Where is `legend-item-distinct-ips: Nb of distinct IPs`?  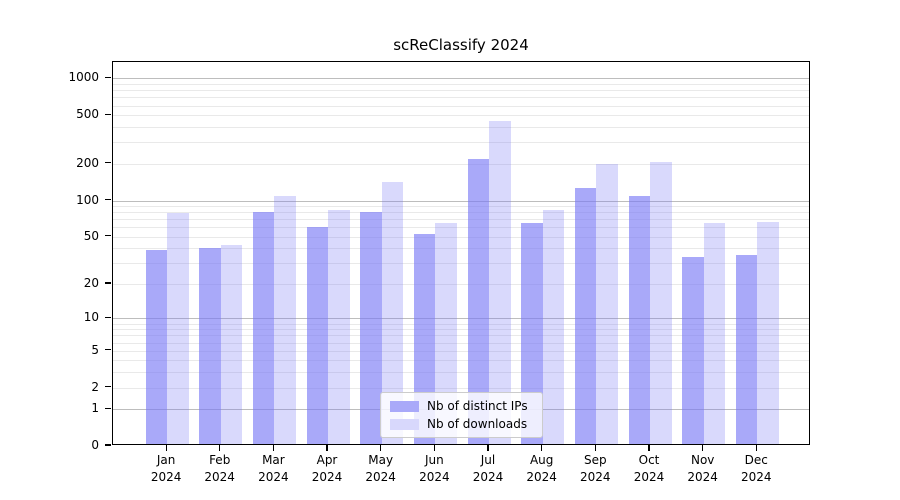
legend-item-distinct-ips: Nb of distinct IPs is located at coordinates (461, 406).